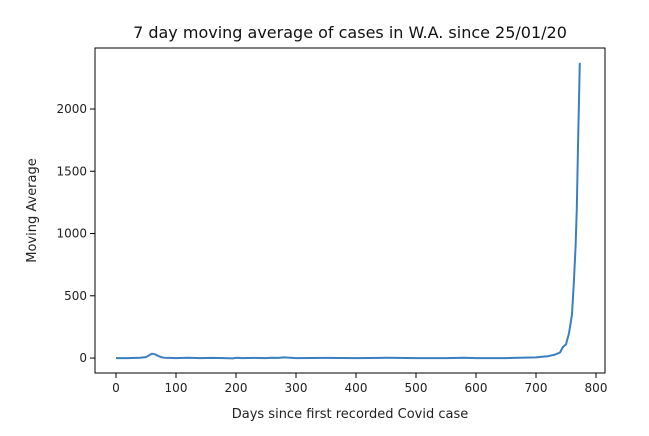  I want to click on y-tick-label: 0, so click(83, 358).